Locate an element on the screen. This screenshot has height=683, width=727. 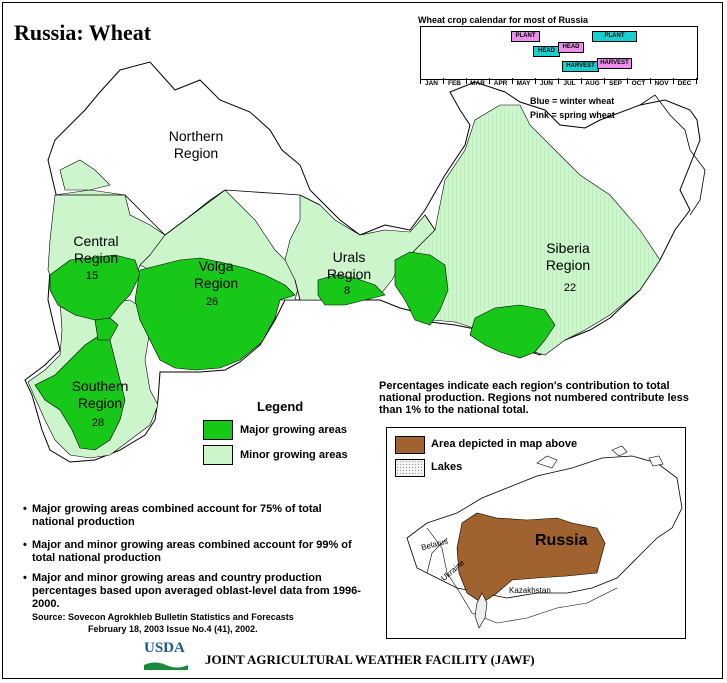
inset-label-russia: Russia is located at coordinates (561, 540).